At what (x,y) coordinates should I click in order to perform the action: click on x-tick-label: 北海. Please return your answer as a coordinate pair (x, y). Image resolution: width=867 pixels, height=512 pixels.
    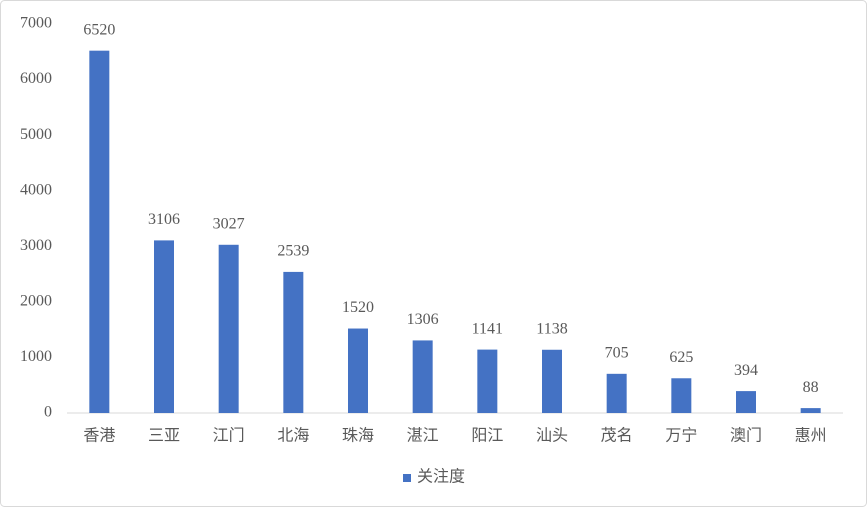
    Looking at the image, I should click on (293, 436).